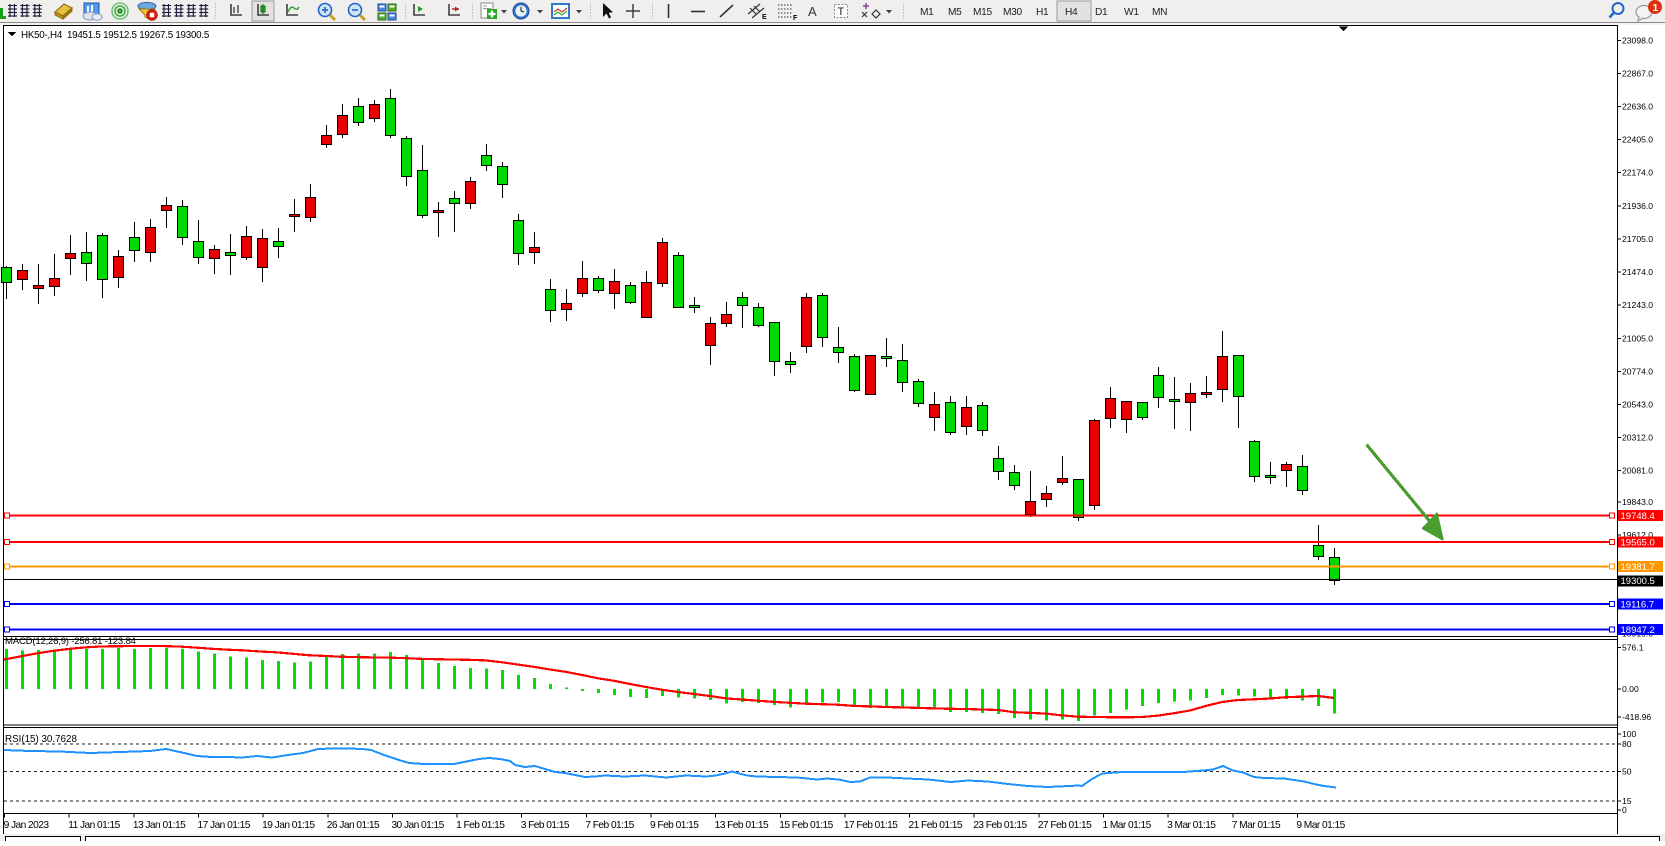  What do you see at coordinates (1071, 12) in the screenshot?
I see `svg-text: H4` at bounding box center [1071, 12].